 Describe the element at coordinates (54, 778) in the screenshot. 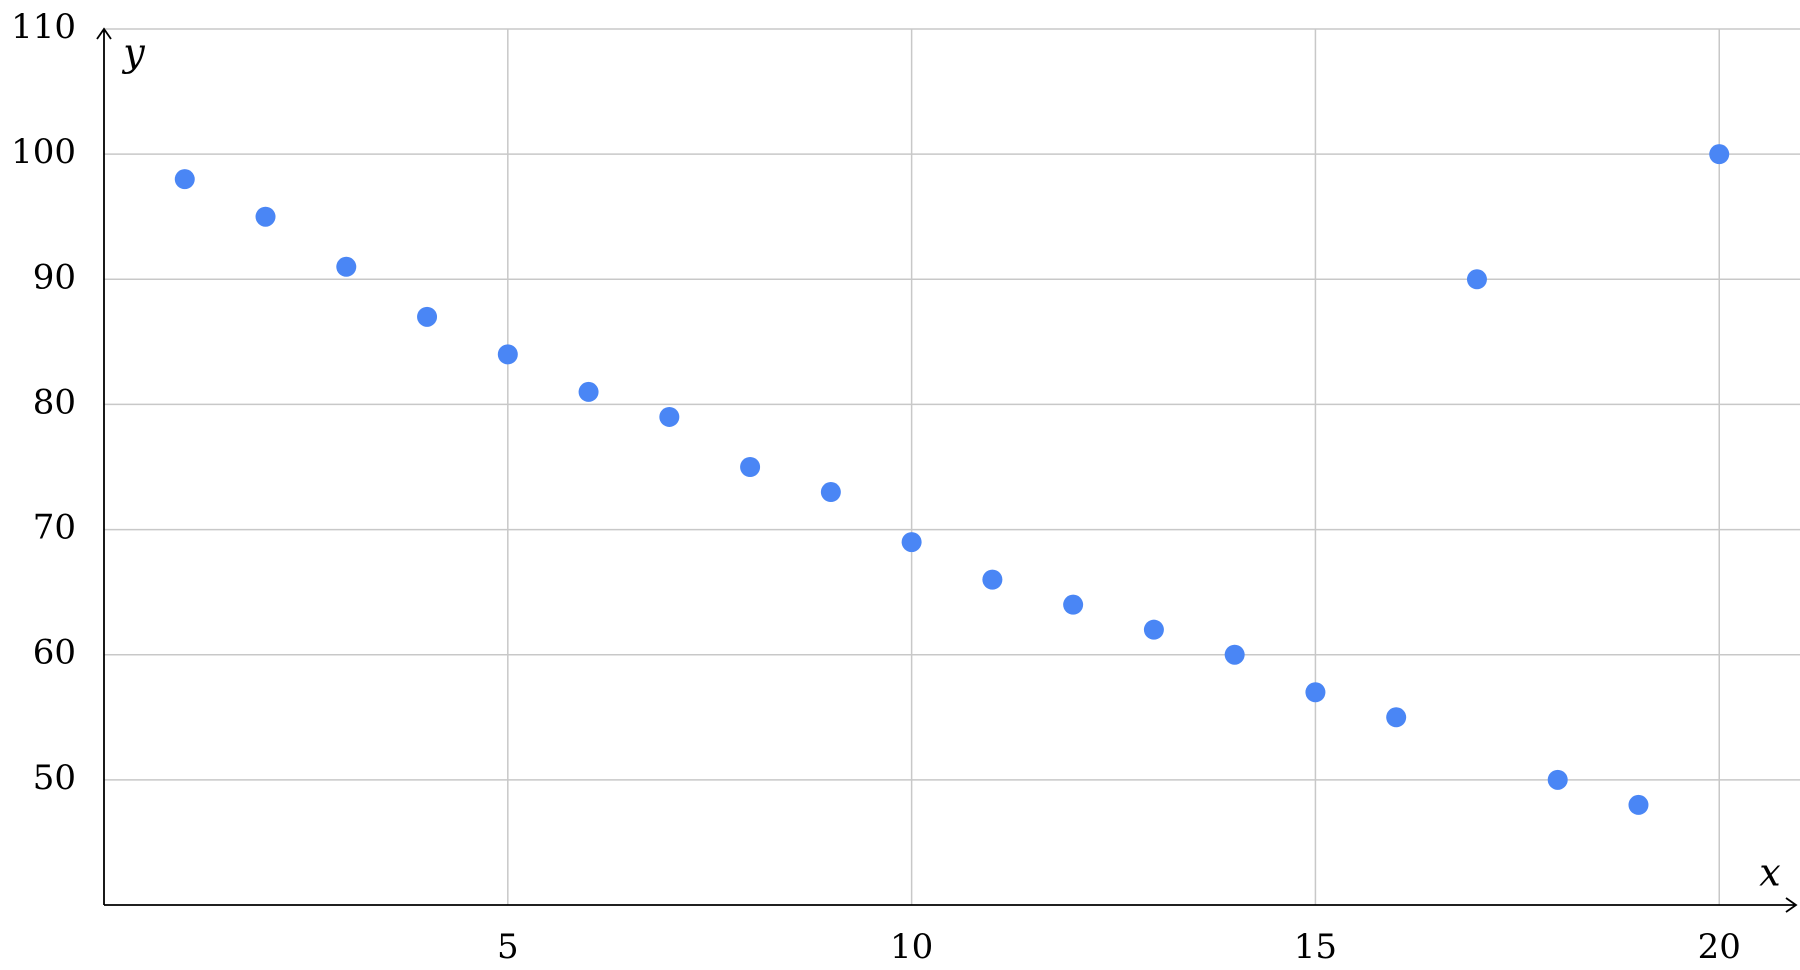

I see `y-tick-label: 50` at that location.